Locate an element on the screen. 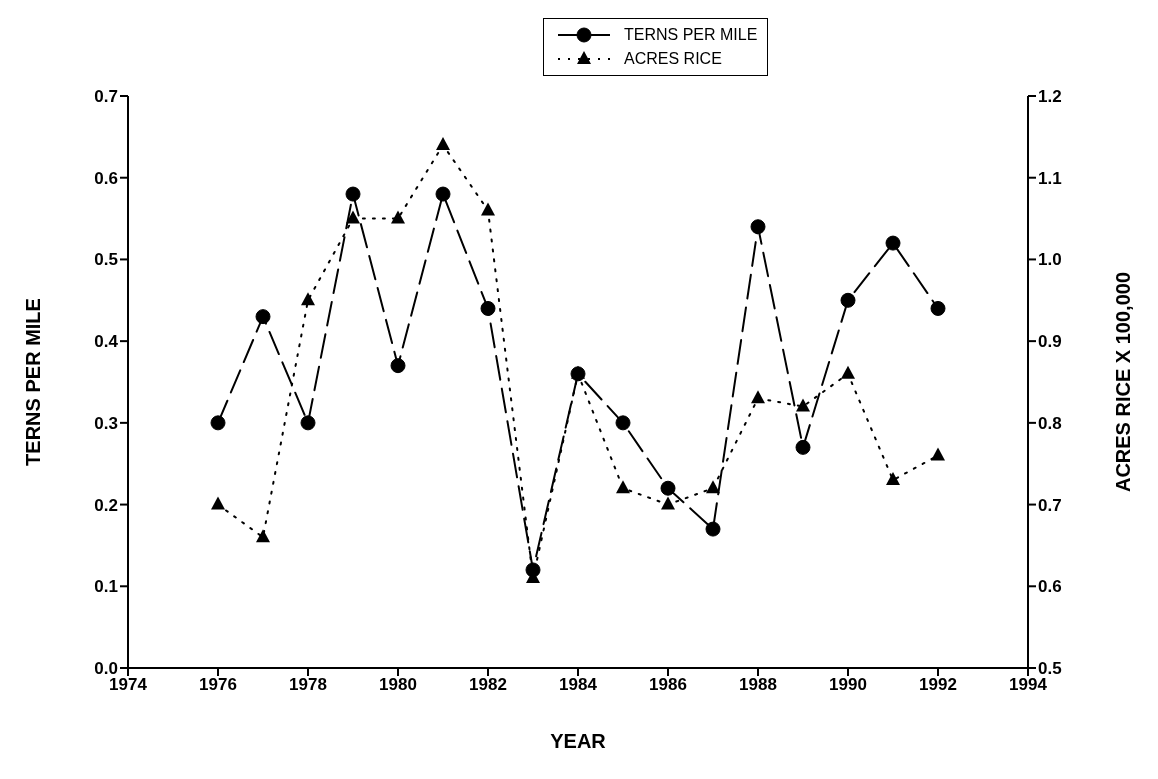 The width and height of the screenshot is (1158, 779). y-tick-label: 0.7 is located at coordinates (106, 97).